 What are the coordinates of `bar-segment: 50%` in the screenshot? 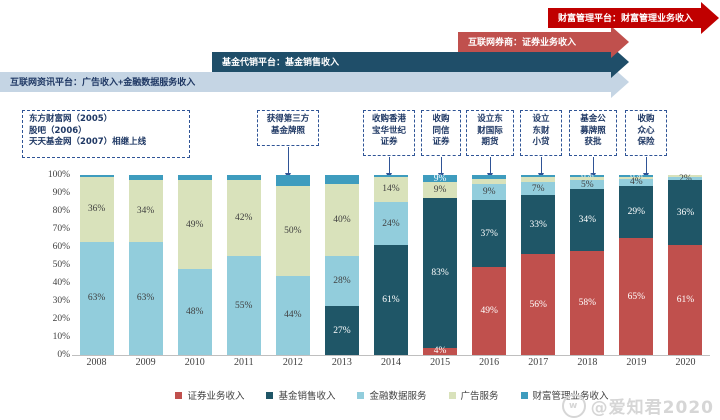 It's located at (292, 230).